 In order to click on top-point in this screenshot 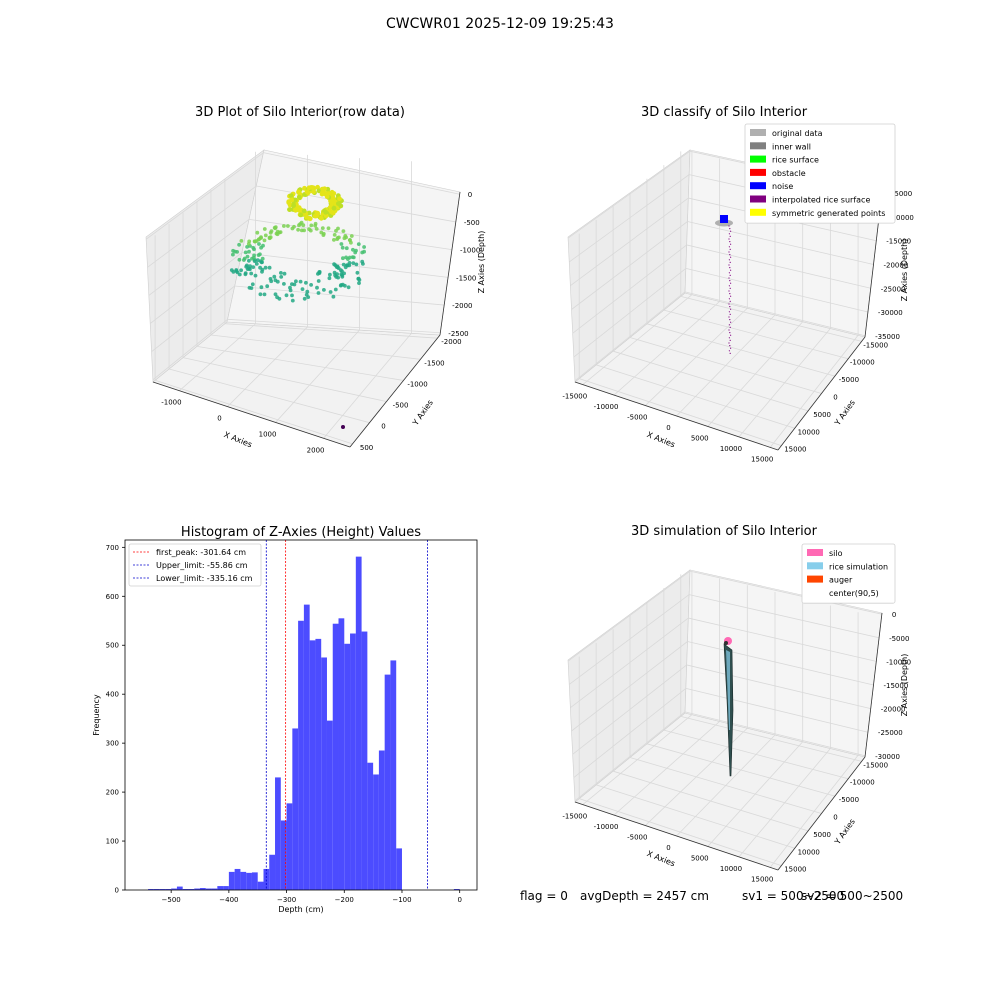, I will do `click(295, 200)`.